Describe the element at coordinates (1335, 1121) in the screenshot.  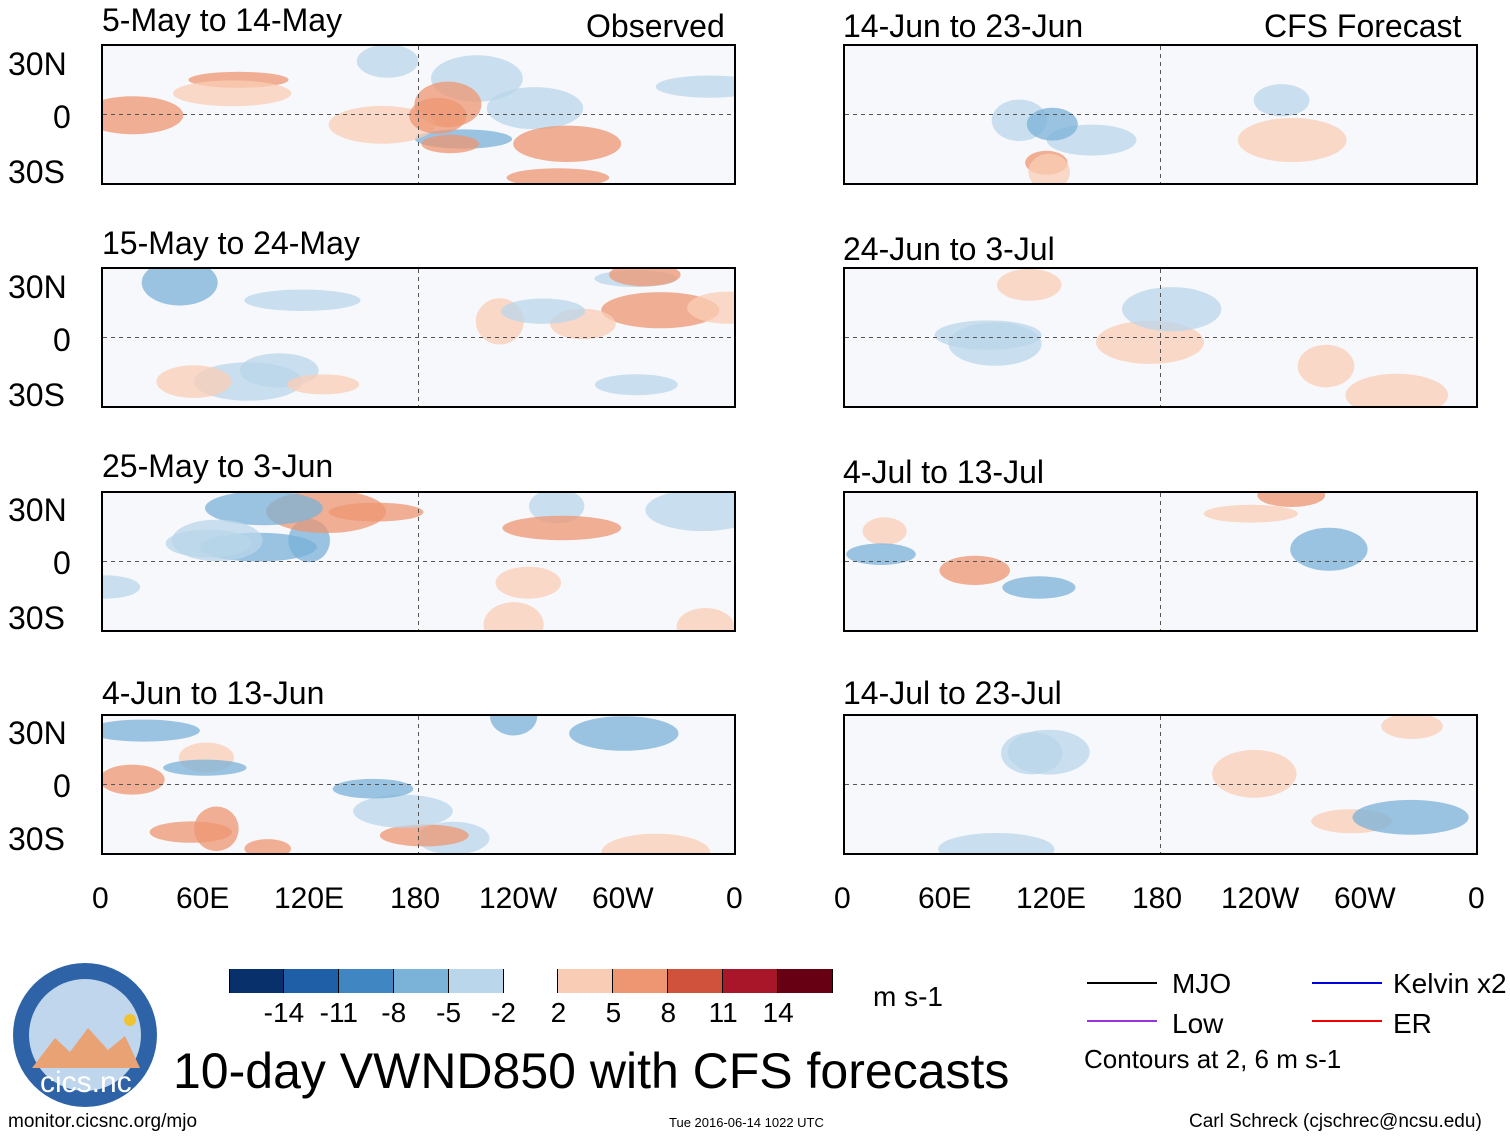
I see `footer-author: Carl Schreck (cjschrec@ncsu.edu)` at that location.